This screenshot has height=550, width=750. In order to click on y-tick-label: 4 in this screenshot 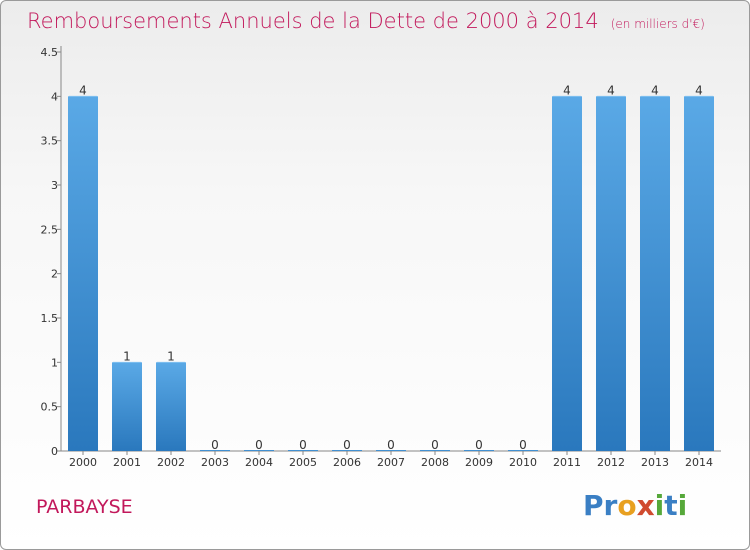, I will do `click(54, 96)`.